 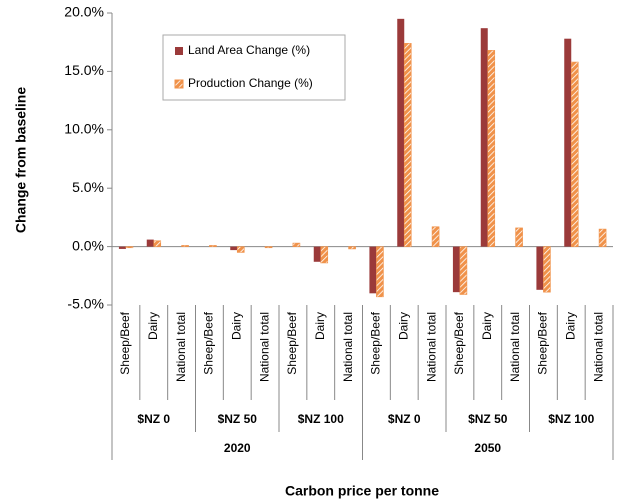 I want to click on y-tick-label: 5.0%, so click(x=88, y=187).